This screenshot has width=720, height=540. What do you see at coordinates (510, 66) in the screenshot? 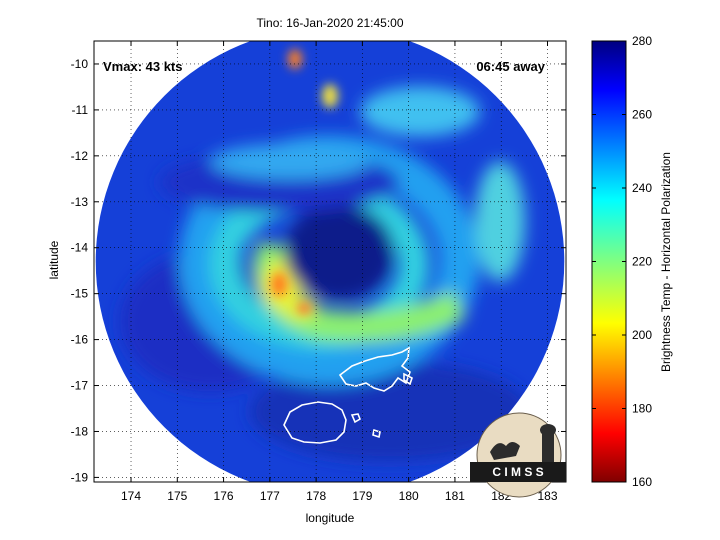
I see `time-away-label: 06:45 away` at bounding box center [510, 66].